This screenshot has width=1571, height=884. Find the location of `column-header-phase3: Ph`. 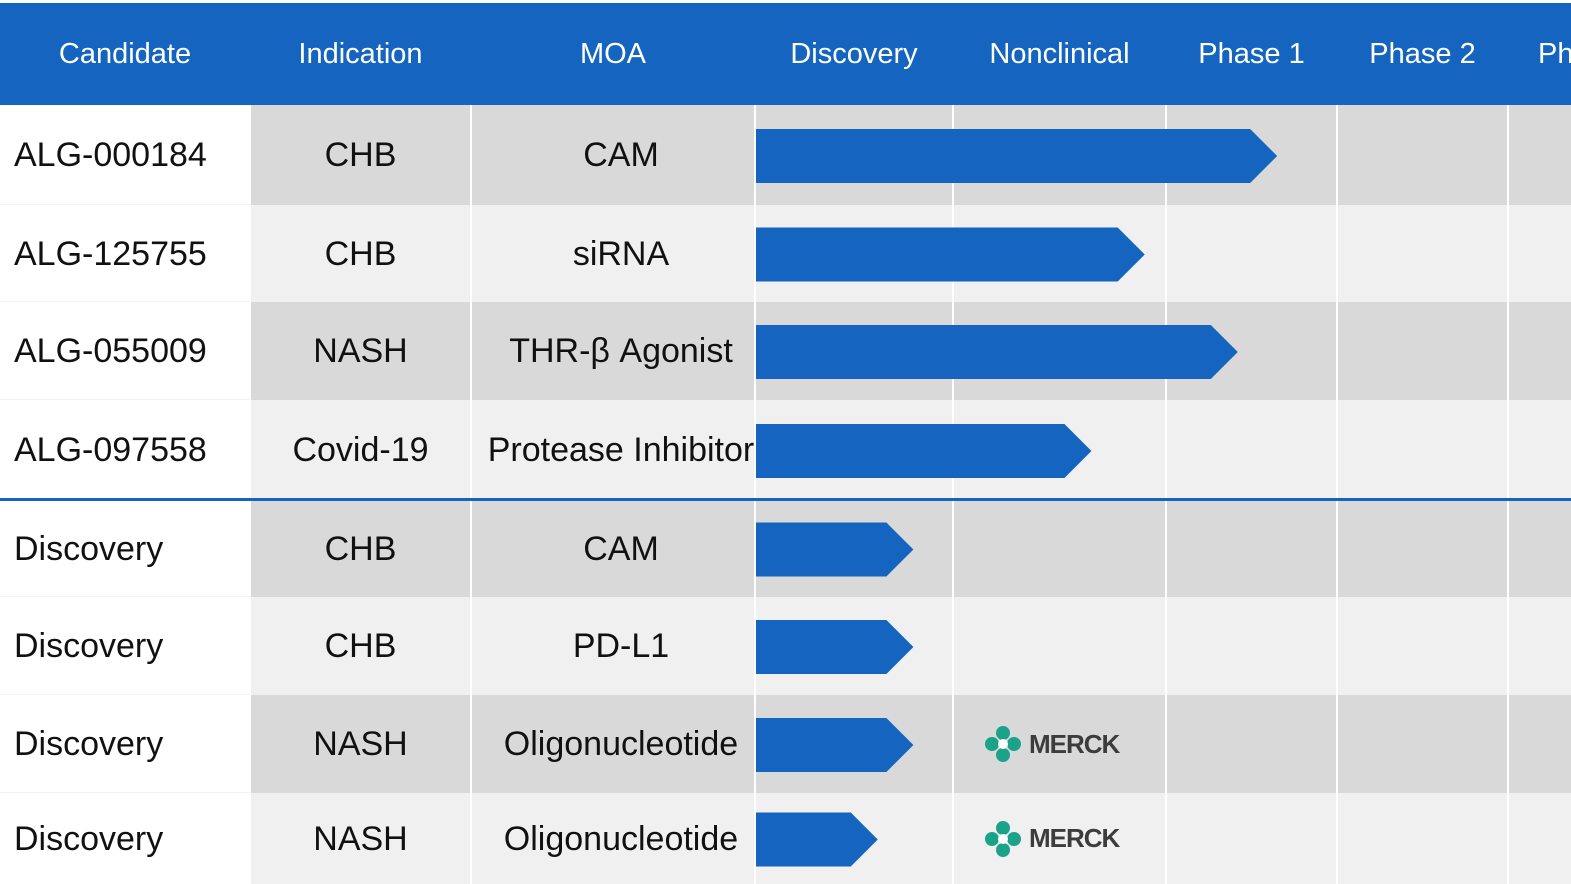

column-header-phase3: Ph is located at coordinates (1554, 53).